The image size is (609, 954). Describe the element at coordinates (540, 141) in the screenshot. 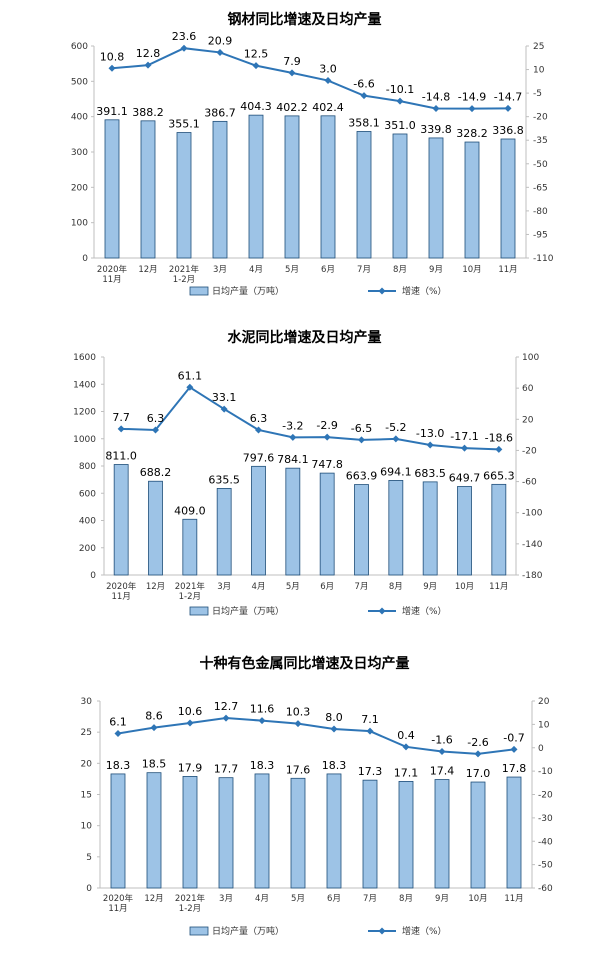

I see `right-tick-label: -35` at that location.